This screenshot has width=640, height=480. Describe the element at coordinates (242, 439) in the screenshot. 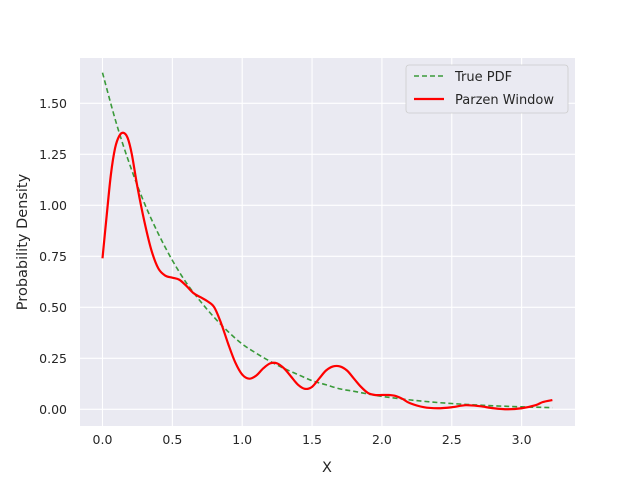

I see `x-tick-label: 1.0` at that location.